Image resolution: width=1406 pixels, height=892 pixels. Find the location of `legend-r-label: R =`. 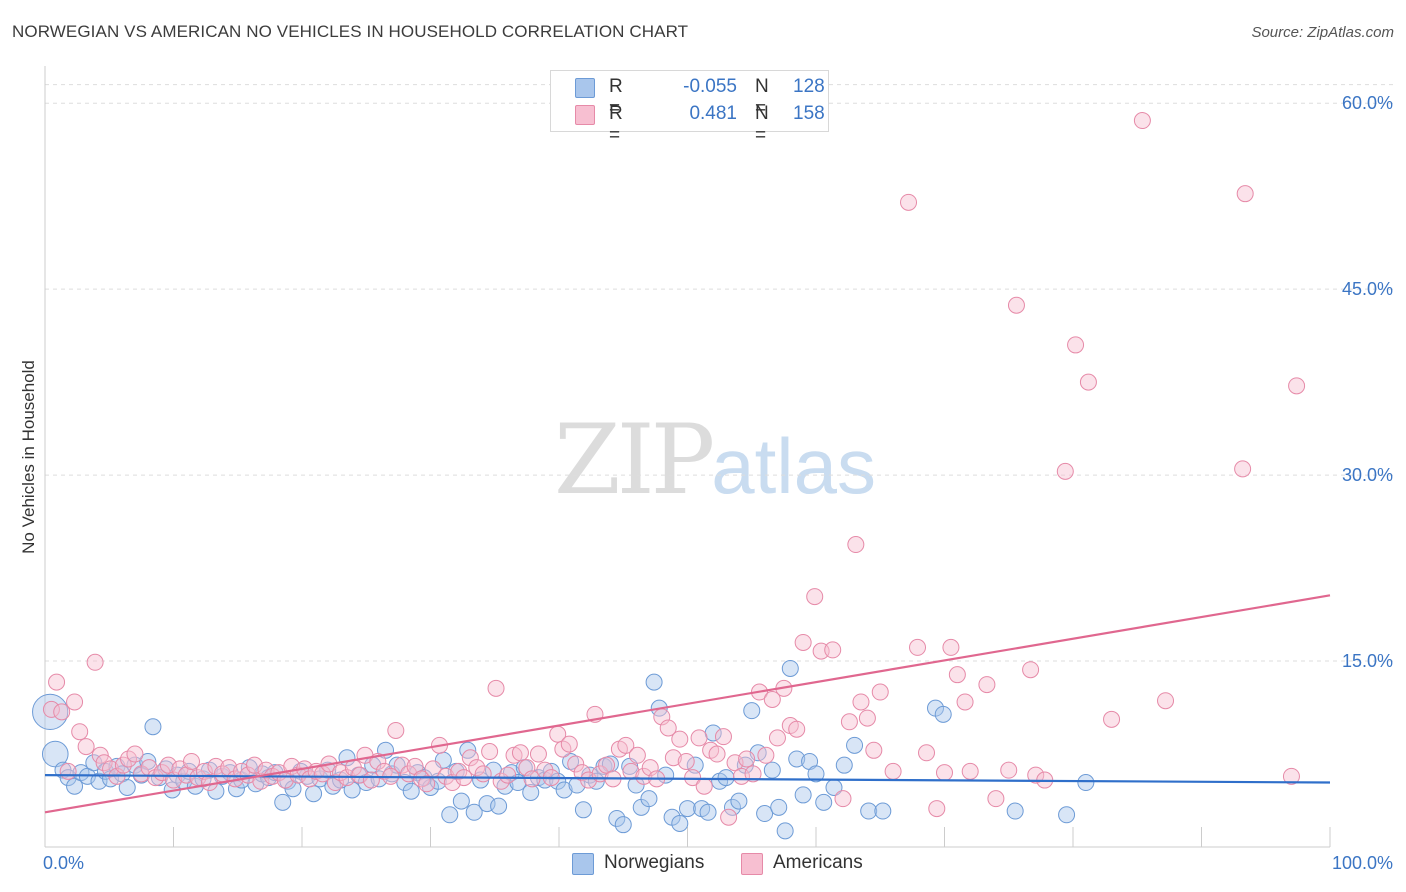

legend-r-label: R = is located at coordinates (616, 124).